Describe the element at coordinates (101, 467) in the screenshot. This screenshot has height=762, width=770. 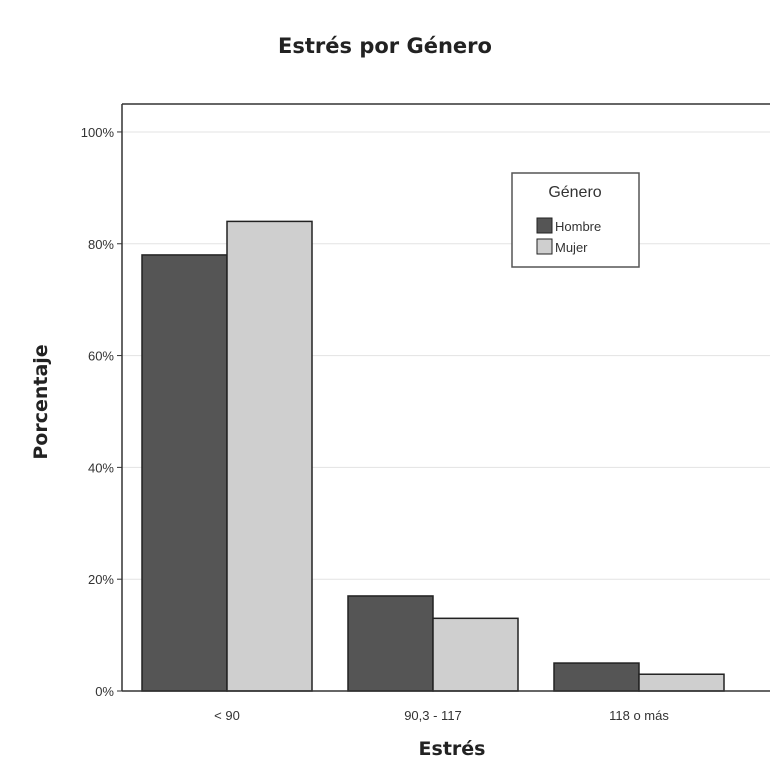
I see `y-tick-label: 40%` at that location.